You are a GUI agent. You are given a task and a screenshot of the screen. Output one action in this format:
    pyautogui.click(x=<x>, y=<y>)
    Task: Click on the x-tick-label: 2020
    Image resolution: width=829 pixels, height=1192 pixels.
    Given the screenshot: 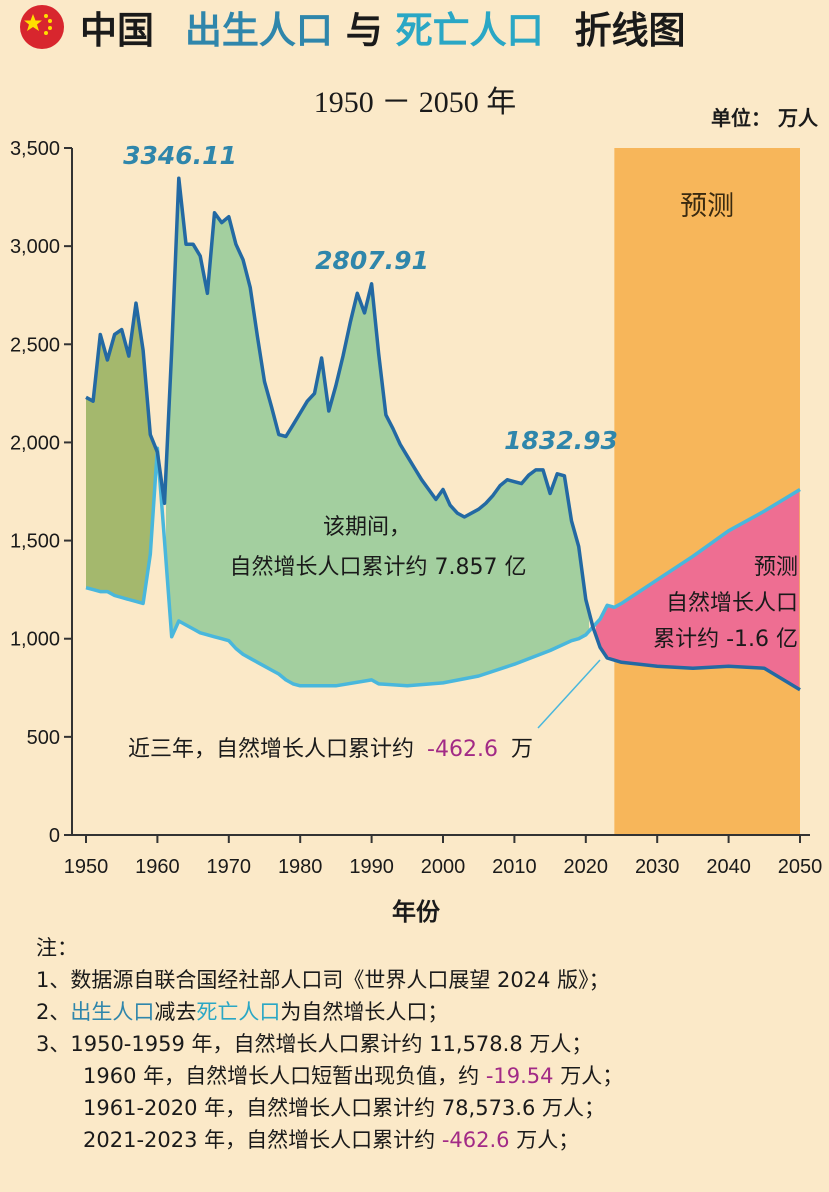 What is the action you would take?
    pyautogui.click(x=586, y=867)
    